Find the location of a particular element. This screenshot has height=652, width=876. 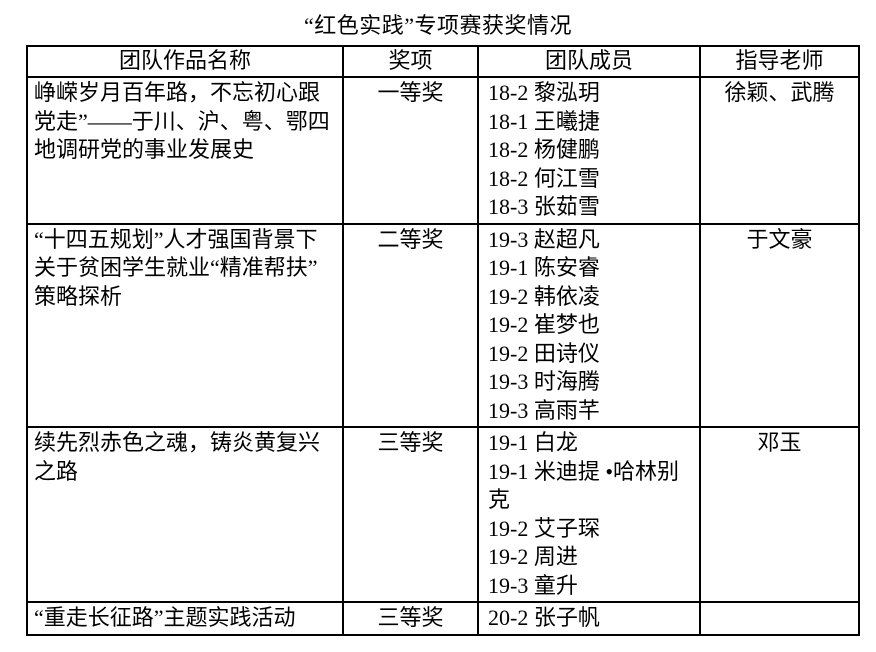

cell-work-name: “十四五规划”人才强国背景下关于贫困学生就业“精准帮扶”策略探析 is located at coordinates (185, 325).